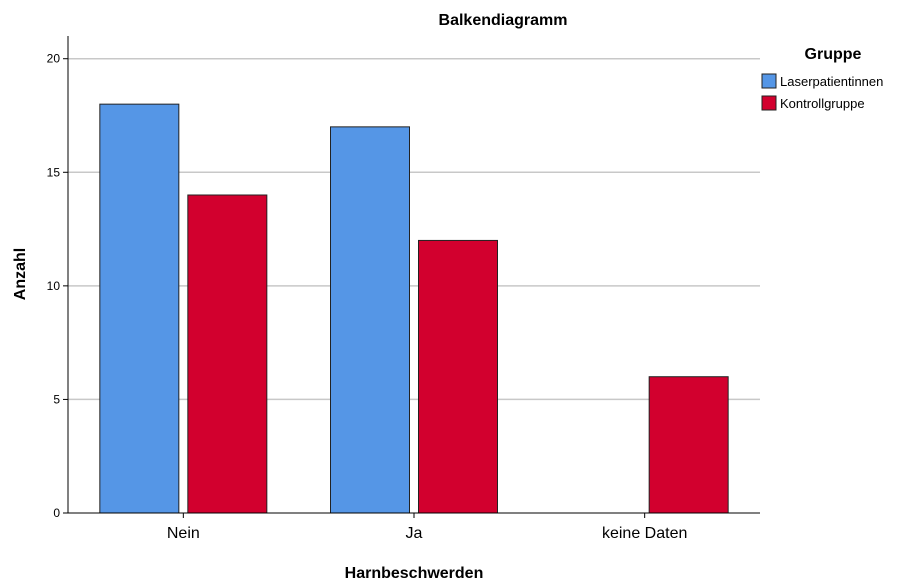 The height and width of the screenshot is (583, 907). What do you see at coordinates (139, 308) in the screenshot?
I see `bar-laserpatientinnen-nein` at bounding box center [139, 308].